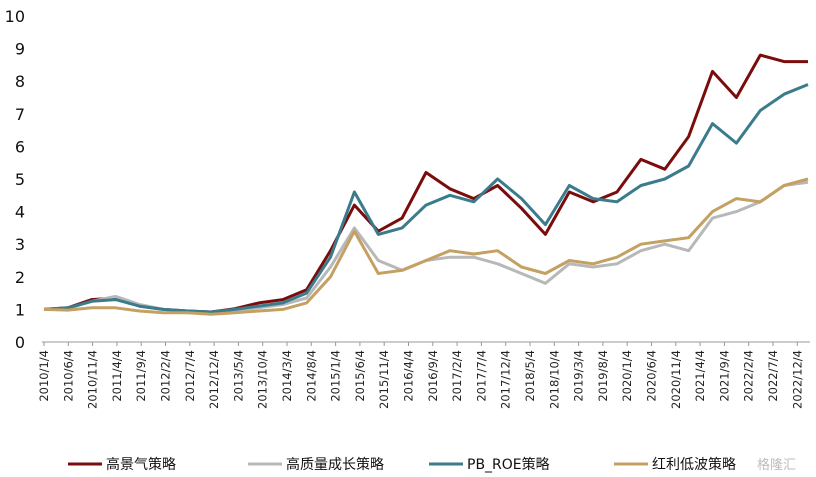 This screenshot has width=816, height=477. I want to click on x-tick-label: 2018/5/4, so click(530, 376).